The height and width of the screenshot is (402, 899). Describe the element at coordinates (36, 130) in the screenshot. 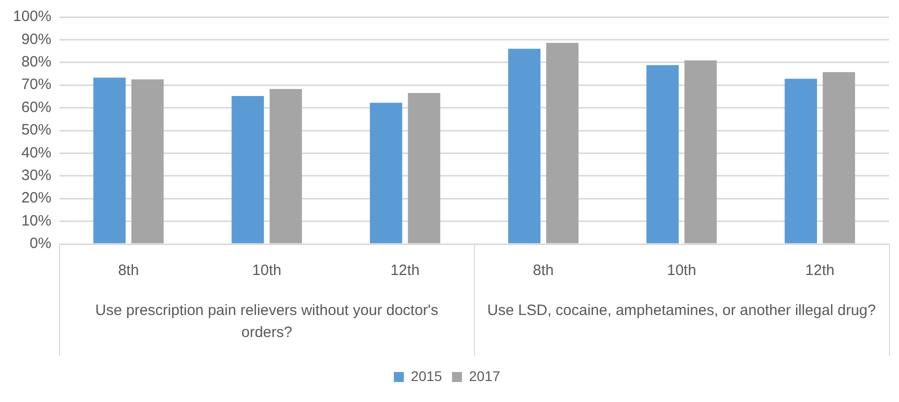

I see `y-tick-label: 50%` at that location.